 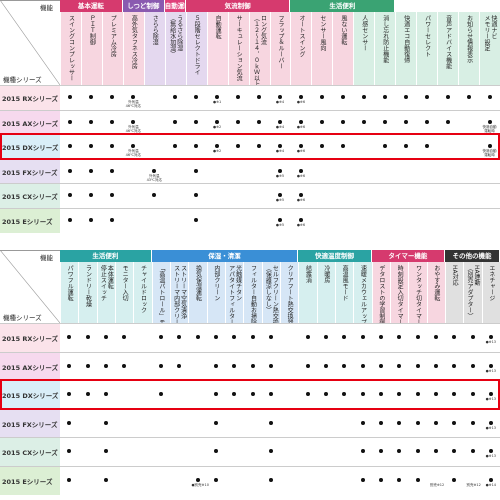 What do you see at coordinates (217, 126) in the screenshot?
I see `cell-note: ●※2` at bounding box center [217, 126].